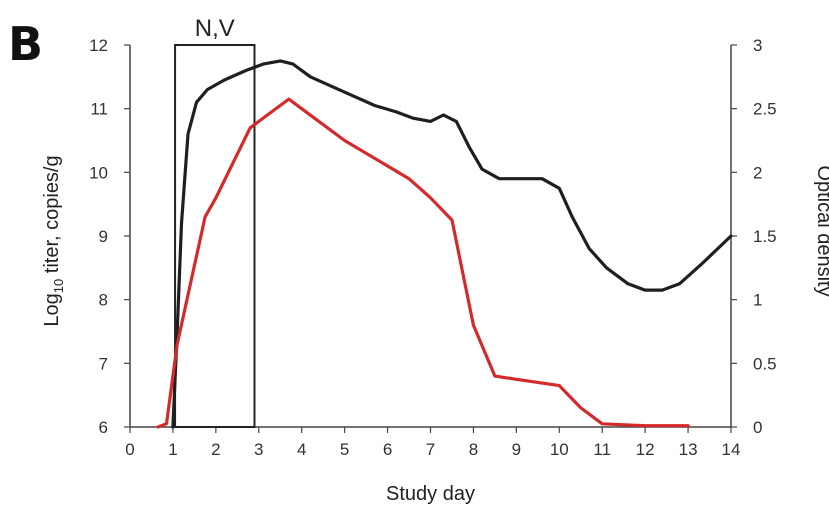 The image size is (829, 508). I want to click on y-left-tick-label-2: 8, so click(103, 300).